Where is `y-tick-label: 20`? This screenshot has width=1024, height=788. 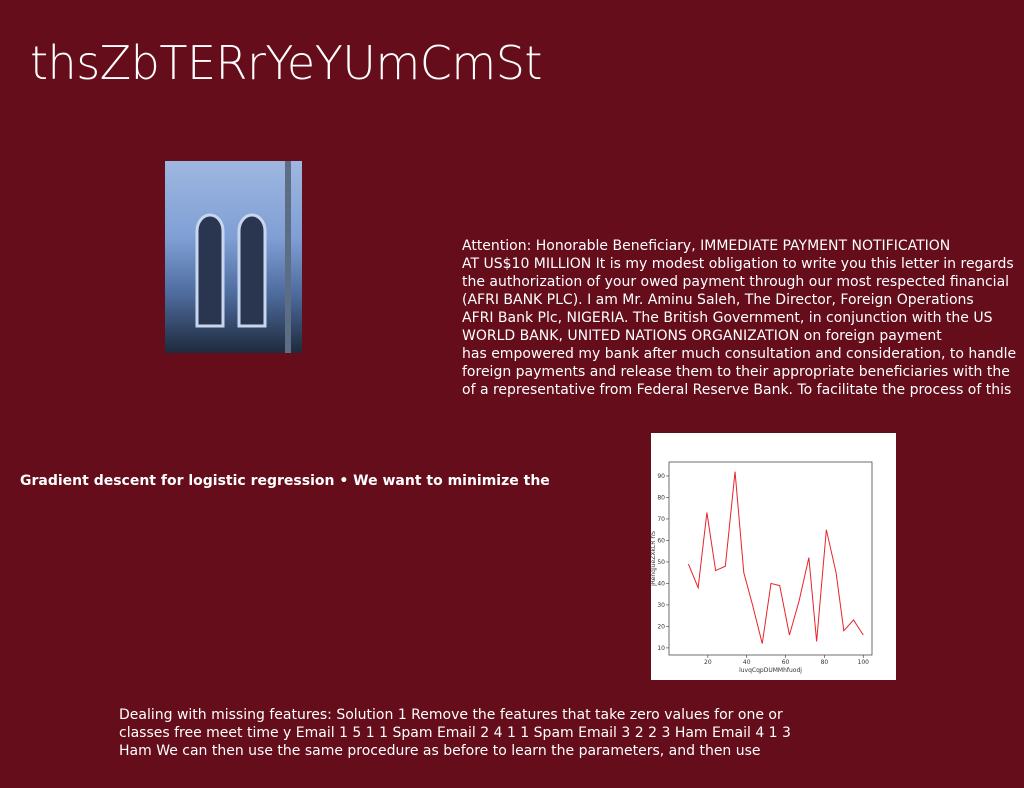
y-tick-label: 20 is located at coordinates (661, 626).